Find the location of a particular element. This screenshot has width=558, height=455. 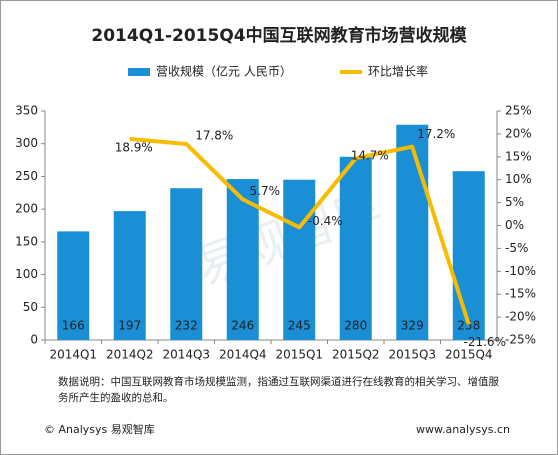

bar-value-label: 280 is located at coordinates (355, 326).